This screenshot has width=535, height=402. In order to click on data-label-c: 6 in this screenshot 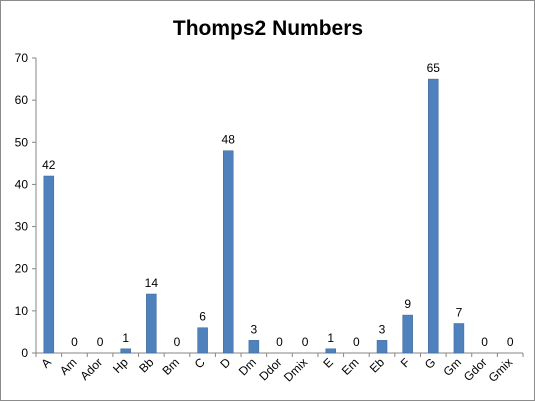, I will do `click(202, 317)`.